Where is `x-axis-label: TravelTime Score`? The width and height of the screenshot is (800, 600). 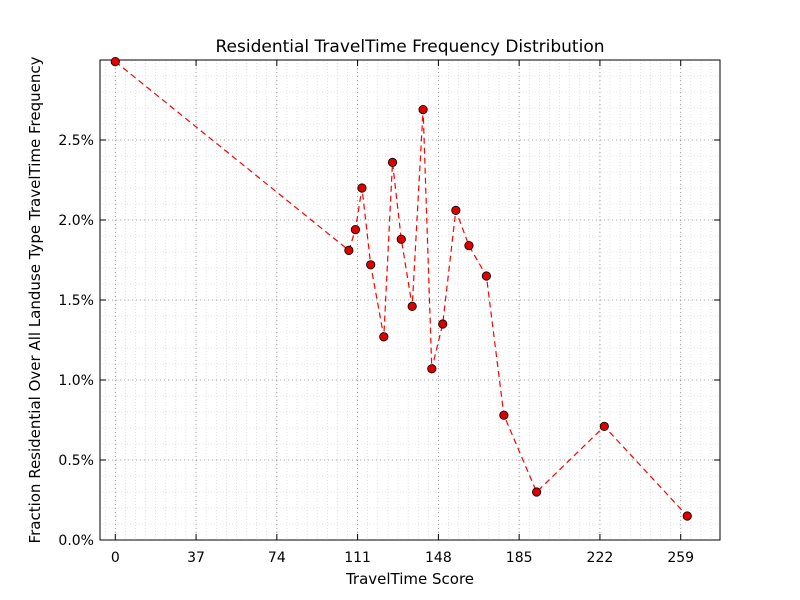 x-axis-label: TravelTime Score is located at coordinates (409, 579).